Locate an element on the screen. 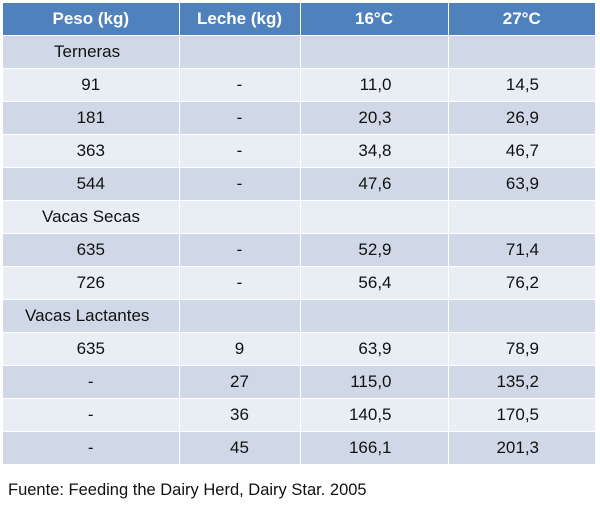 The image size is (600, 508). header-peso: Peso (kg) is located at coordinates (91, 19).